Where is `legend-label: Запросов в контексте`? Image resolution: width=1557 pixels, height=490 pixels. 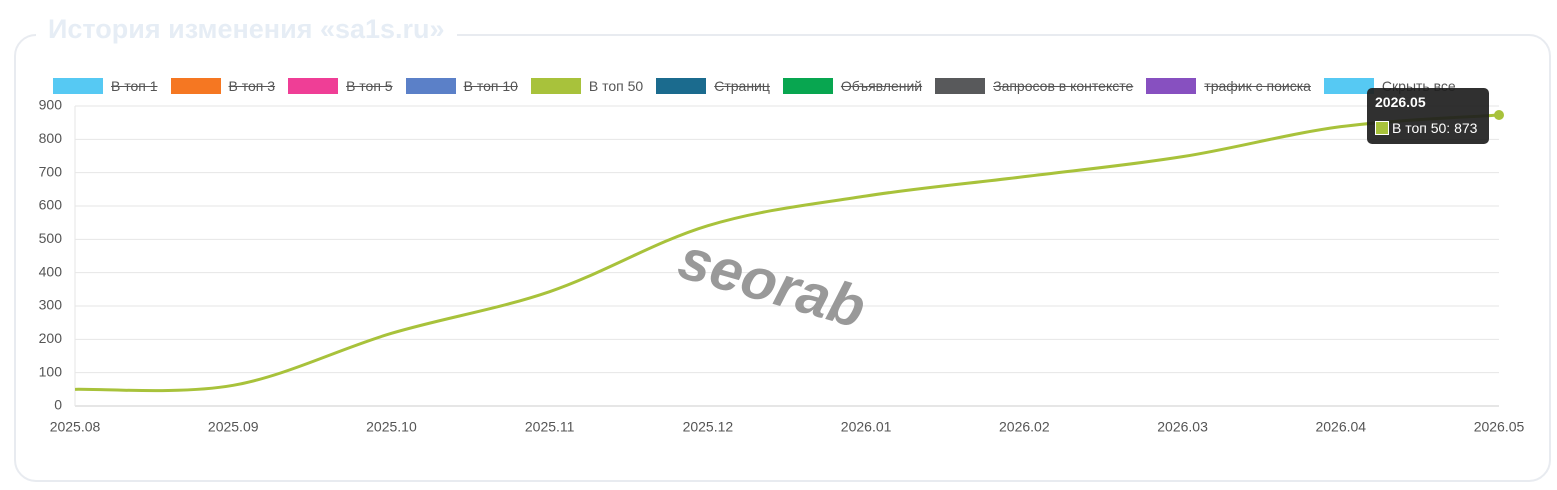 legend-label: Запросов в контексте is located at coordinates (1063, 86).